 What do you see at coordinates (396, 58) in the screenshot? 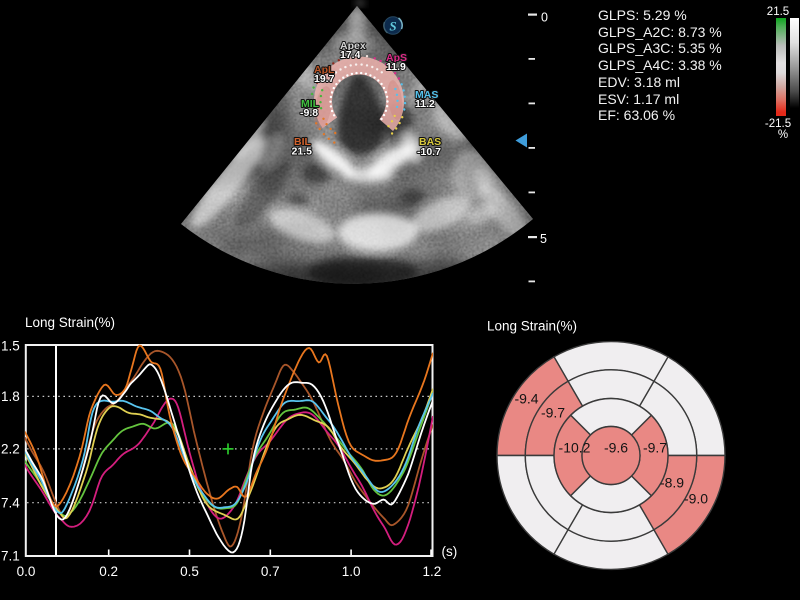
I see `svg-text: ApS` at bounding box center [396, 58].